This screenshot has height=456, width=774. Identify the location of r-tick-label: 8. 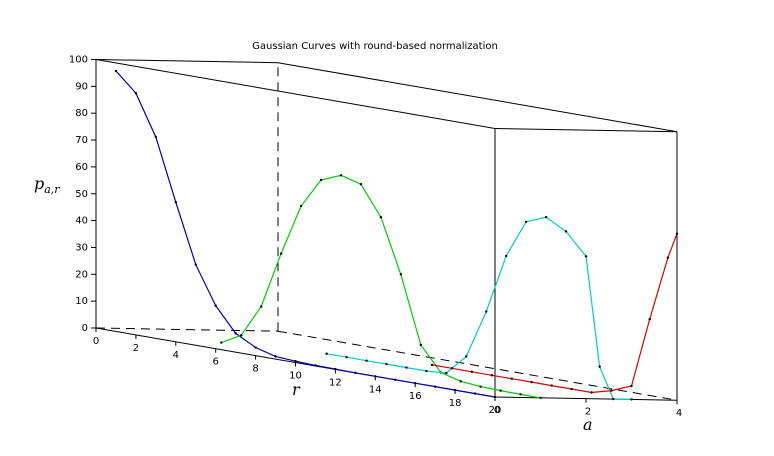
(255, 369).